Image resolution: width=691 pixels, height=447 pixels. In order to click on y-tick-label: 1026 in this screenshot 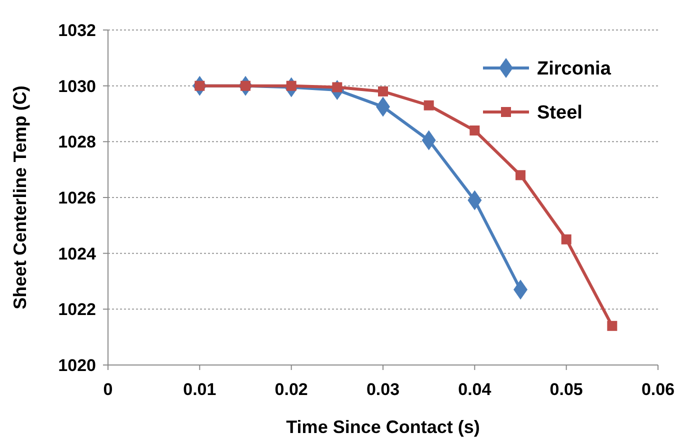, I will do `click(77, 198)`.